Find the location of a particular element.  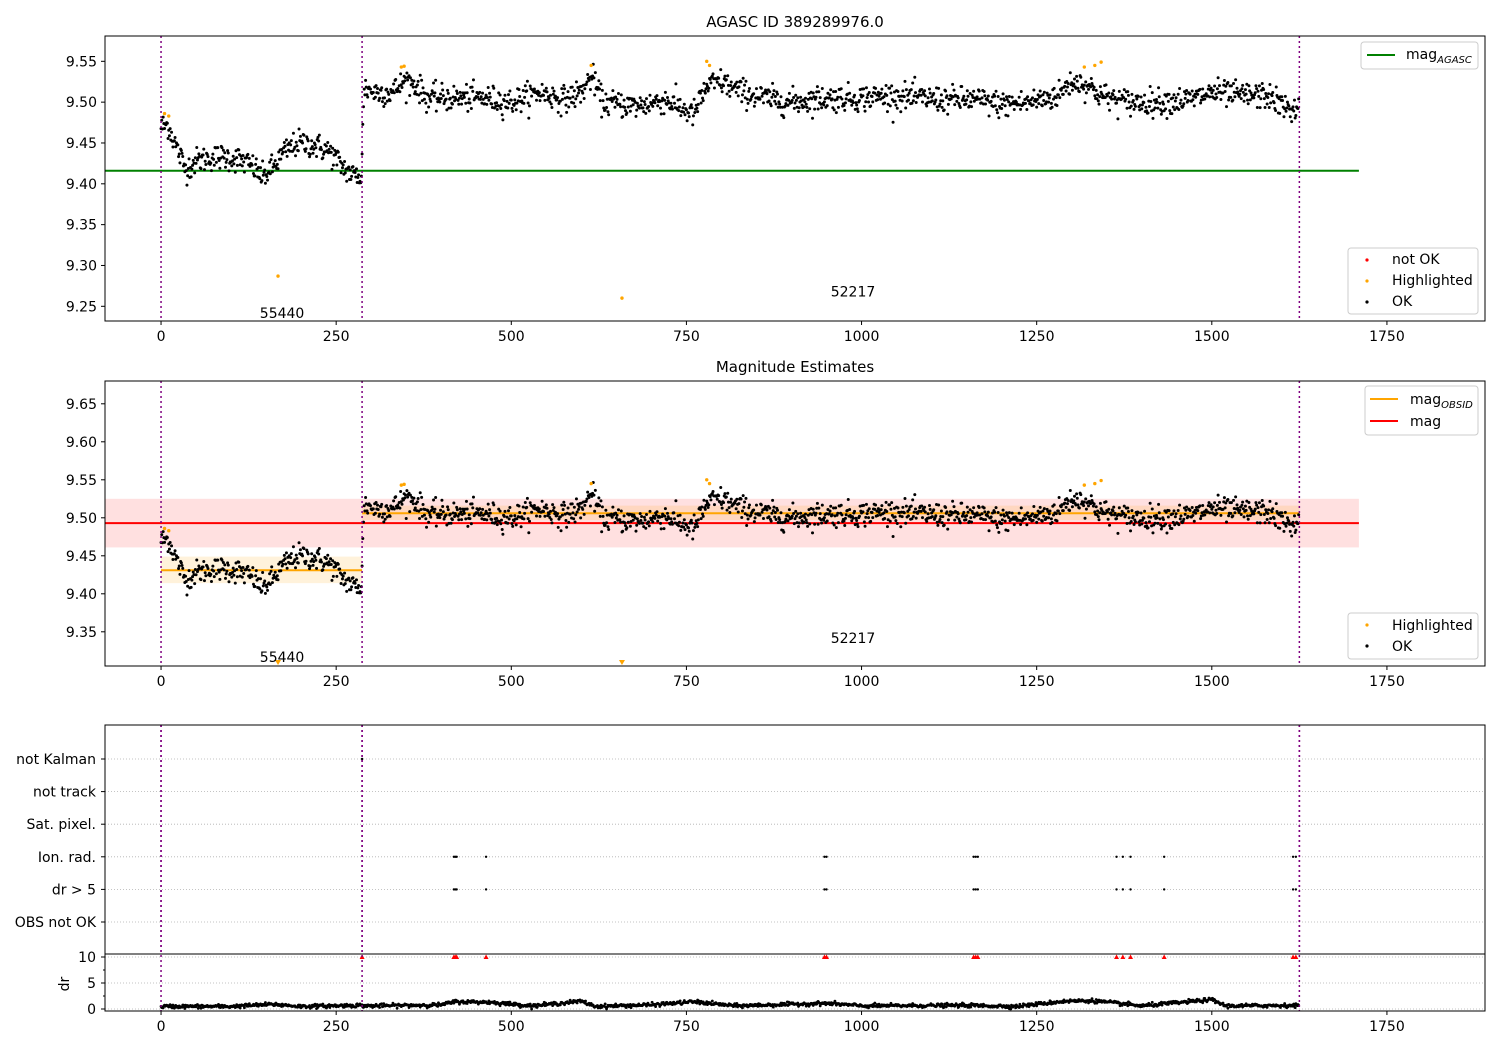

legend-box is located at coordinates (1419, 55).